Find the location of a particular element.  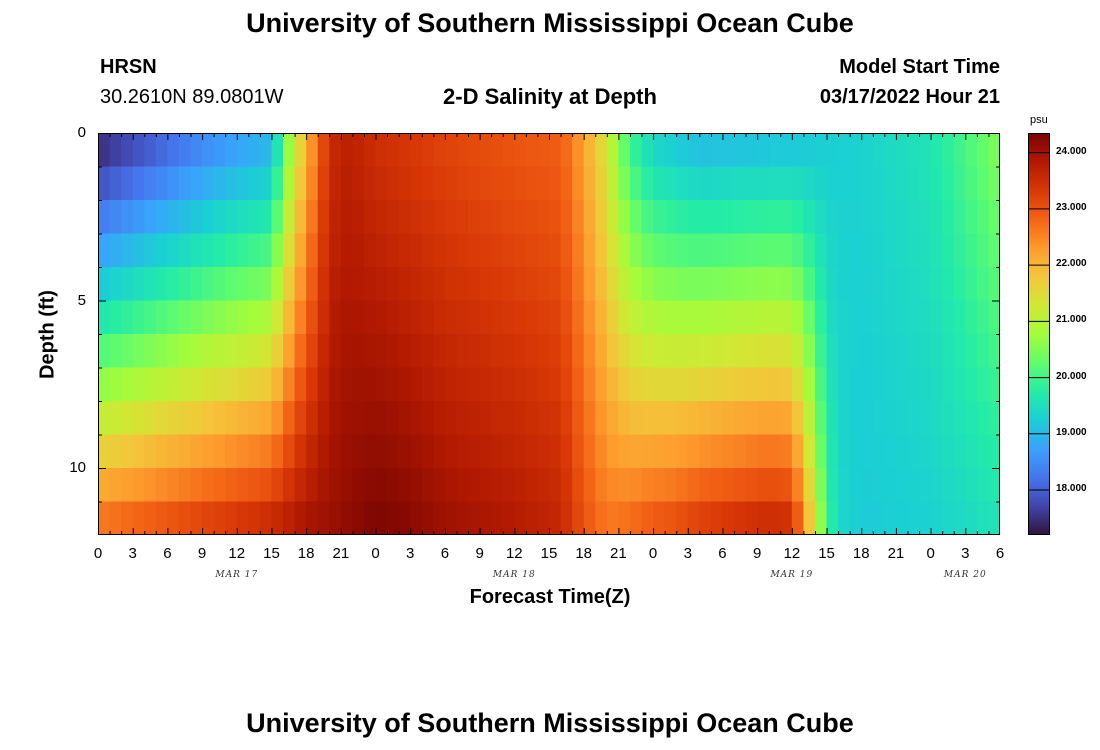

chart-title: 2-D Salinity at Depth is located at coordinates (550, 96).